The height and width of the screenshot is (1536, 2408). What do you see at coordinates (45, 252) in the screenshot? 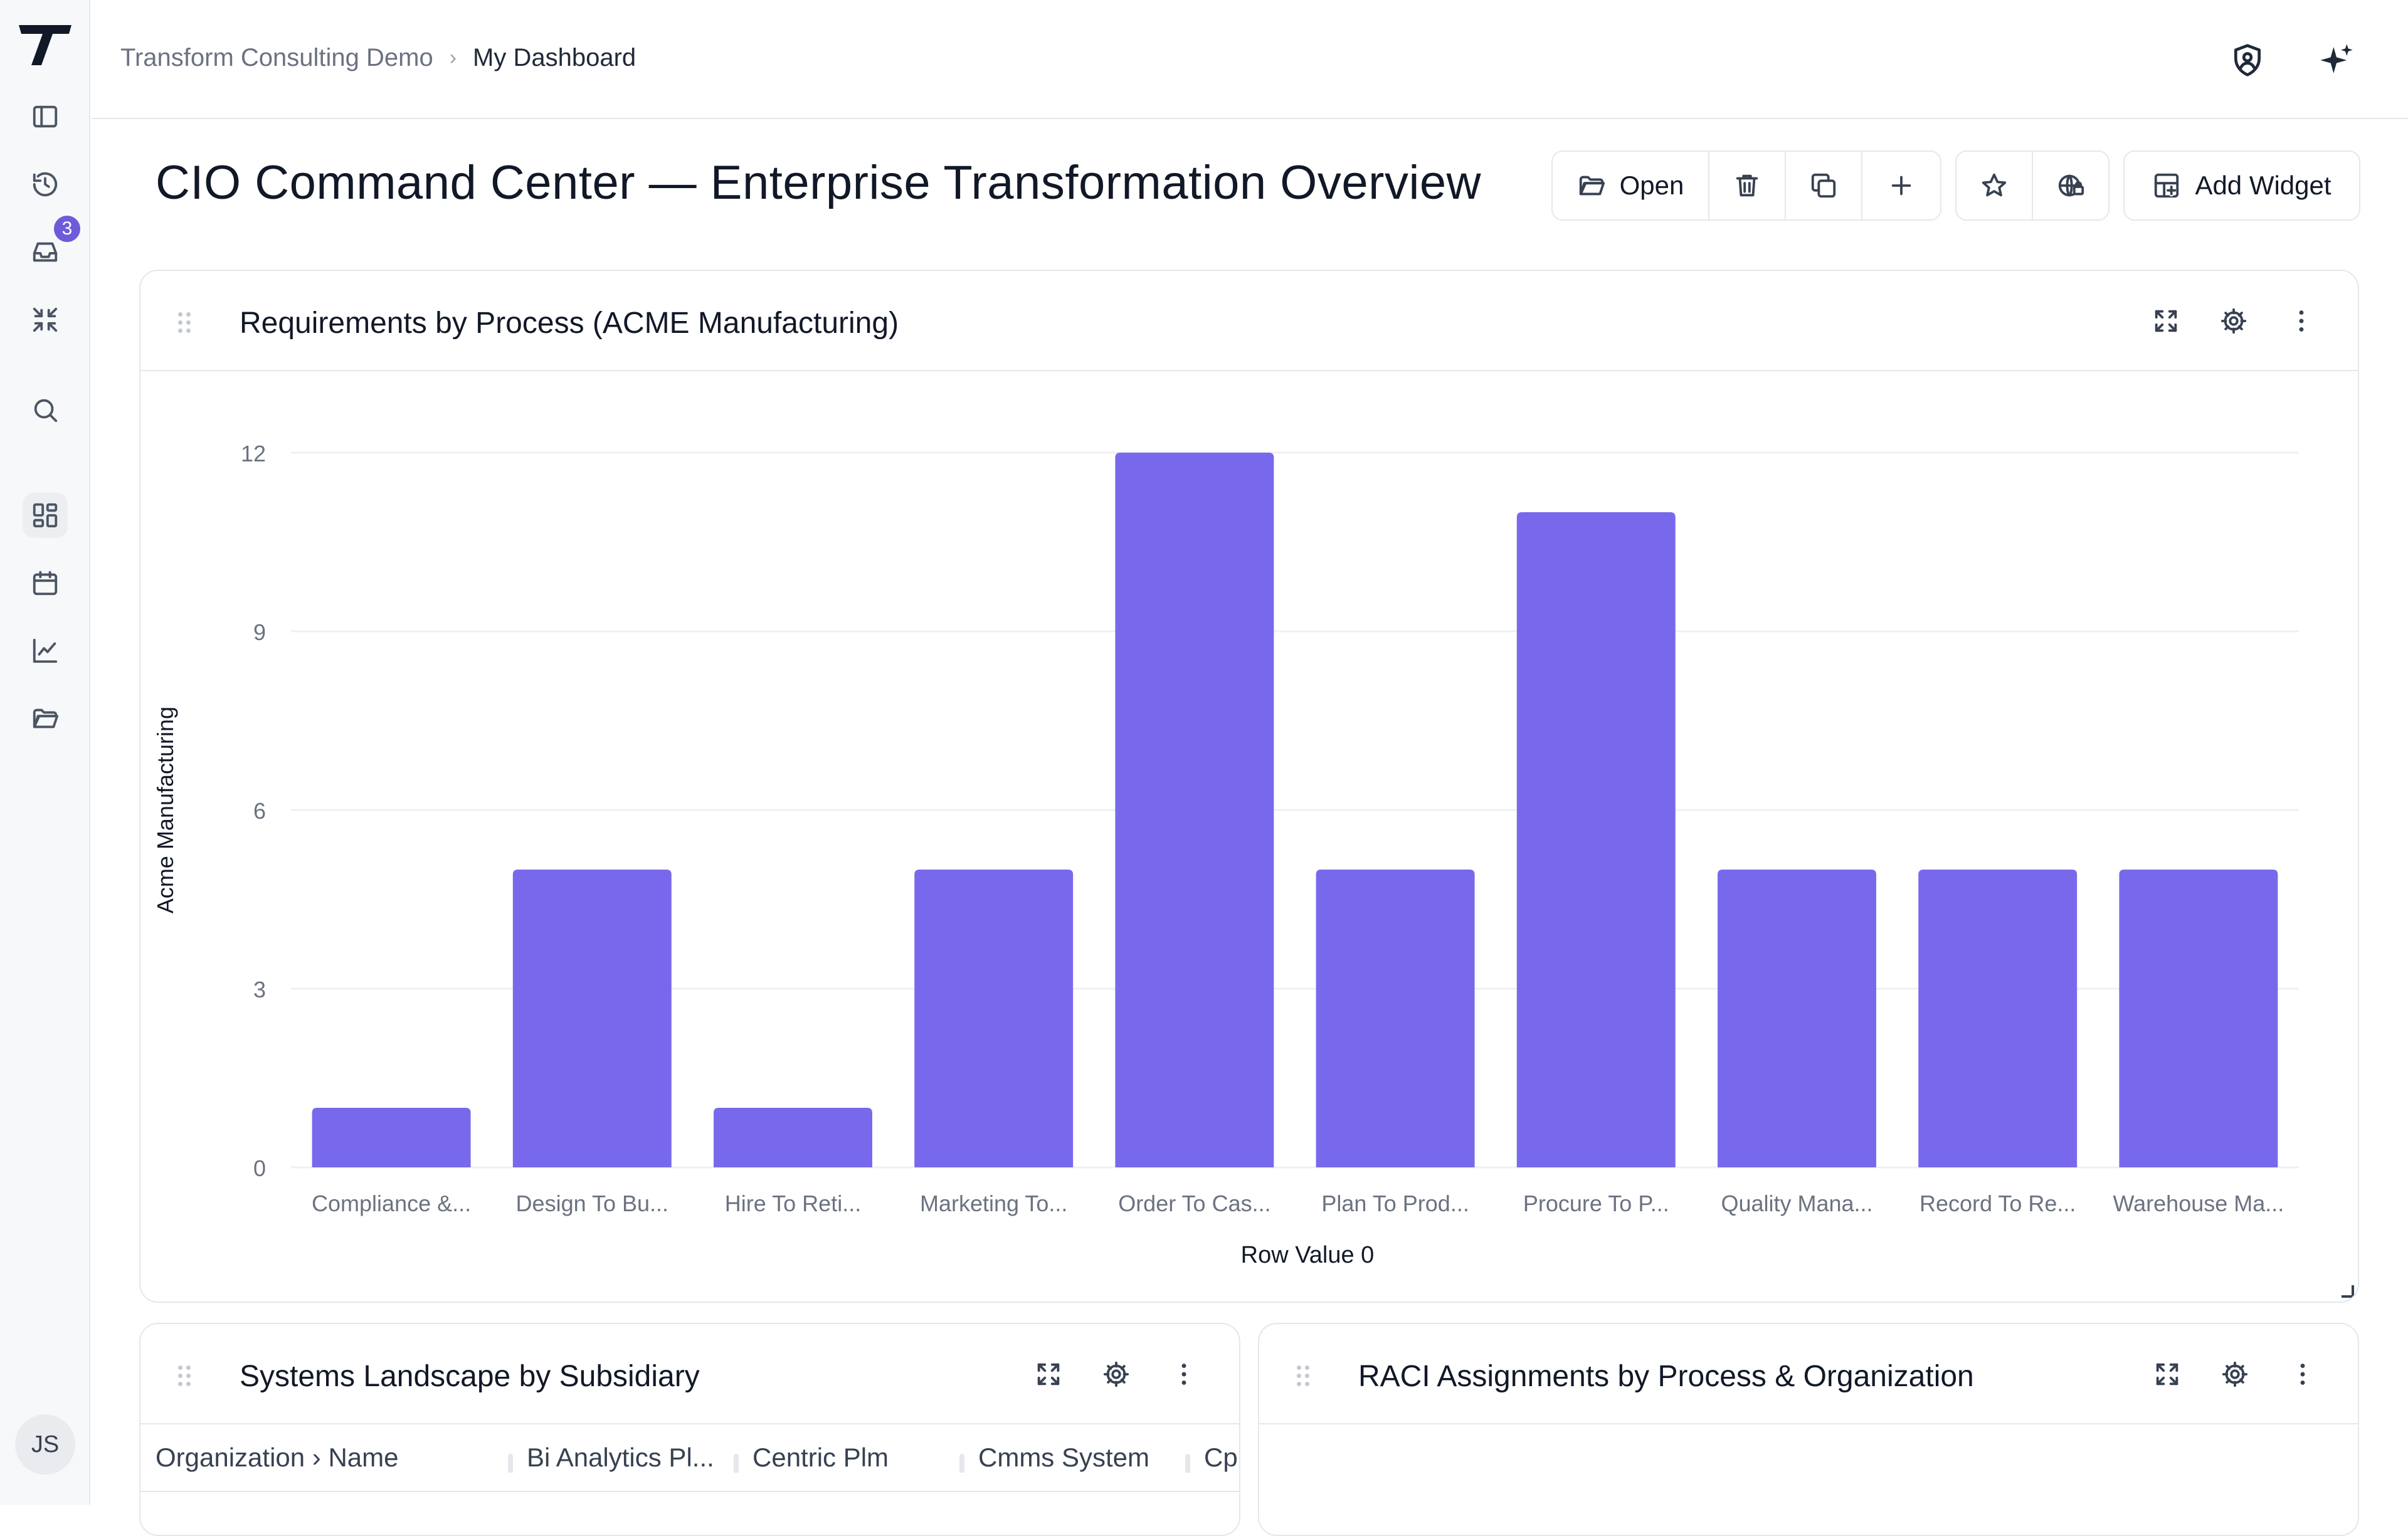
I see `inbox-icon` at bounding box center [45, 252].